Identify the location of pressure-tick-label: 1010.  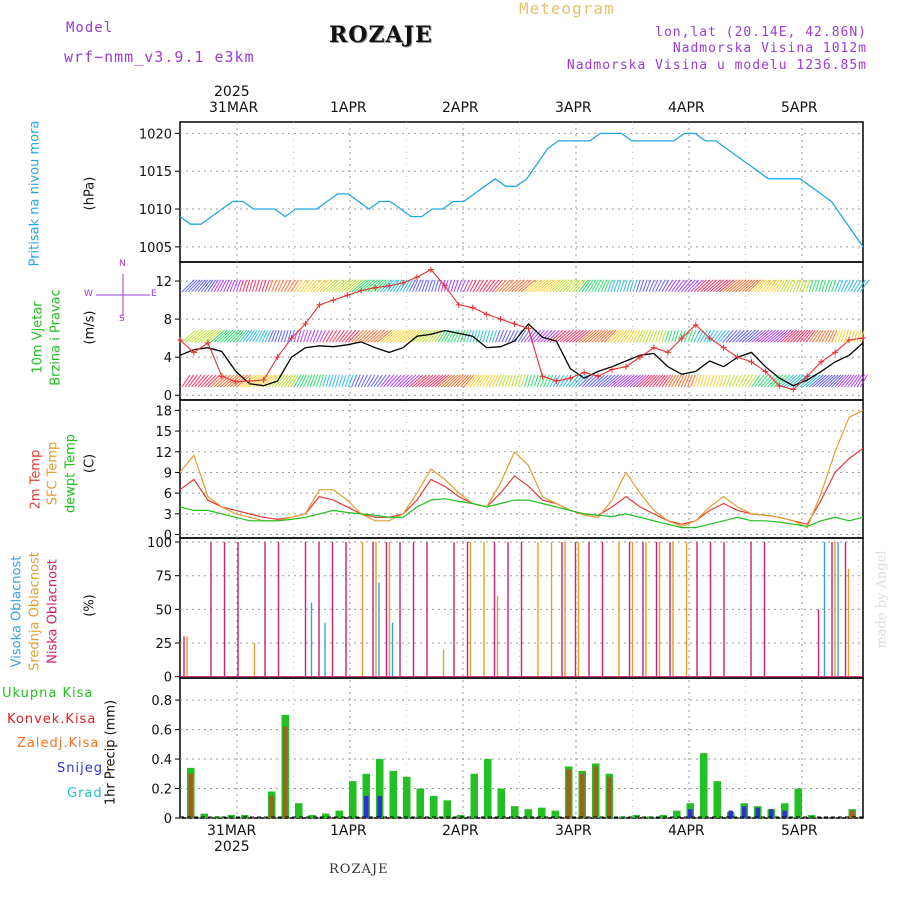
(155, 210).